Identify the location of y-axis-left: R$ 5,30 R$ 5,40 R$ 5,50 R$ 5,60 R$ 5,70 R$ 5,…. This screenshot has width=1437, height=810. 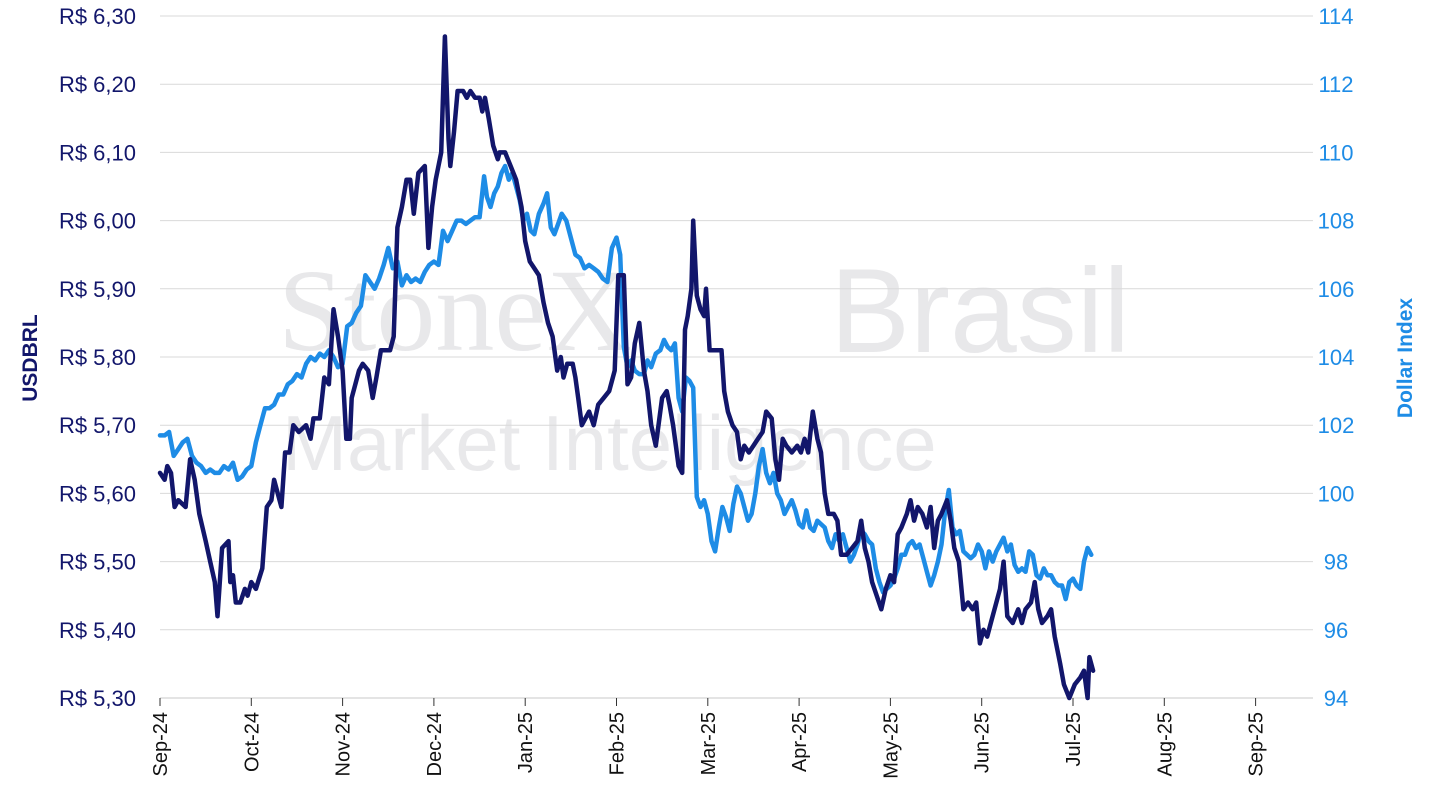
(97, 357).